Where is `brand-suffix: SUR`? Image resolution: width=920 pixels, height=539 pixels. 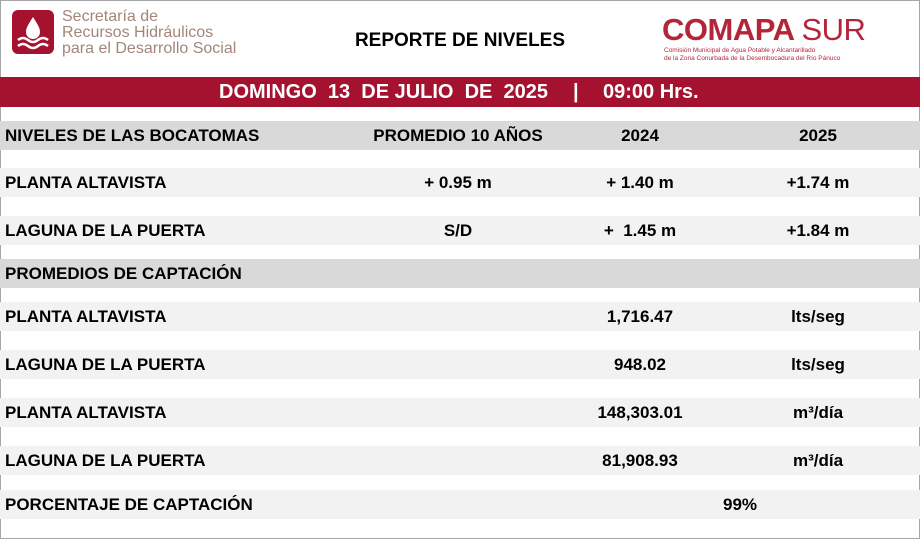
brand-suffix: SUR is located at coordinates (833, 29).